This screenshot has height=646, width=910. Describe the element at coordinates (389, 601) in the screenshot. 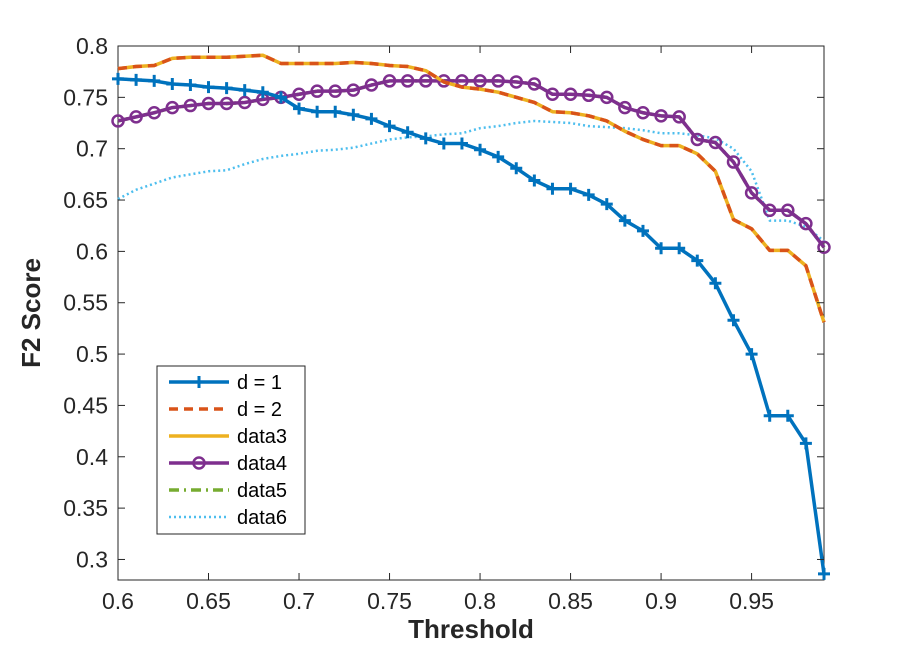

I see `x-tick-label: 0.75` at that location.